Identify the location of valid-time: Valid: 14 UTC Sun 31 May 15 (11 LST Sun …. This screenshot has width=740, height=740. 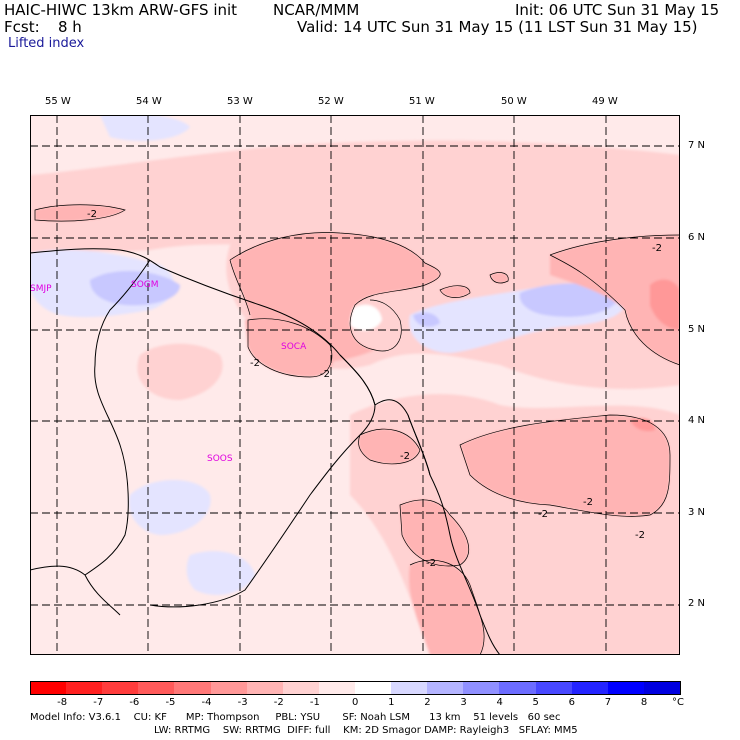
(497, 27).